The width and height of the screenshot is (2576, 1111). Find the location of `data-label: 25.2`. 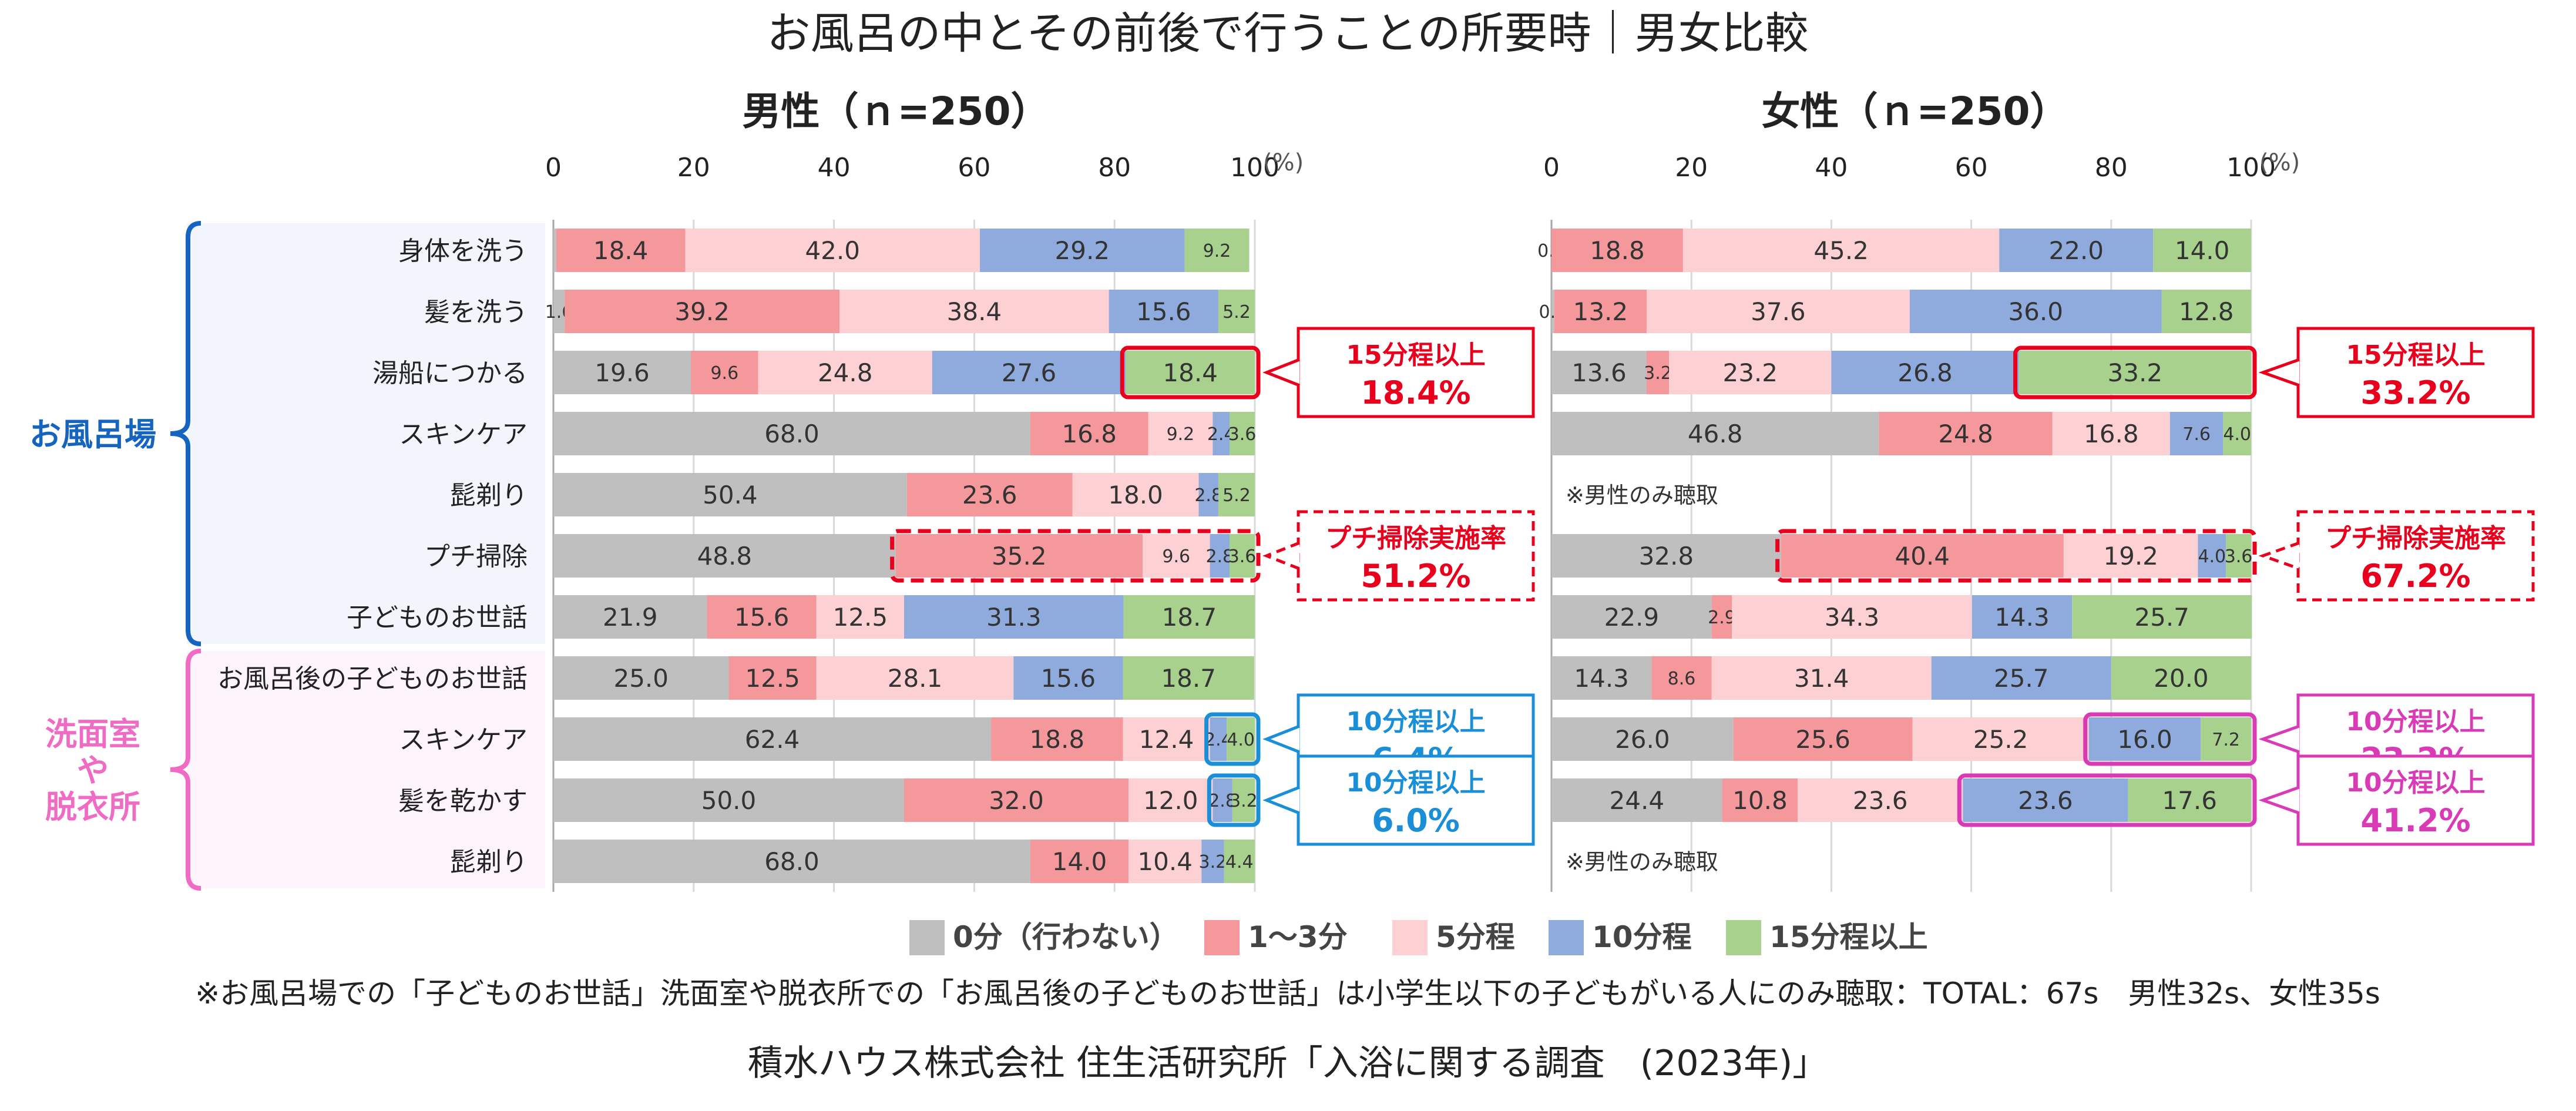

data-label: 25.2 is located at coordinates (2001, 739).